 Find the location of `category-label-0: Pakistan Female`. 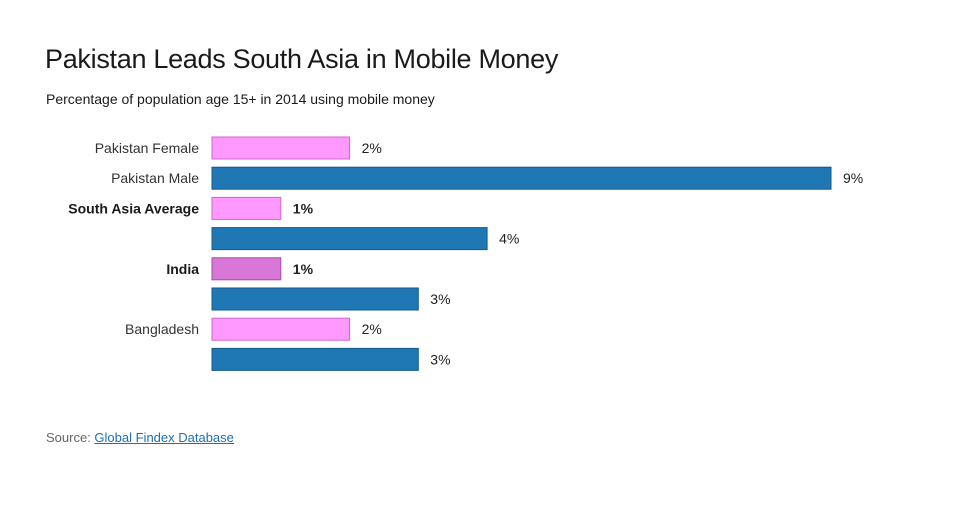

category-label-0: Pakistan Female is located at coordinates (147, 148).